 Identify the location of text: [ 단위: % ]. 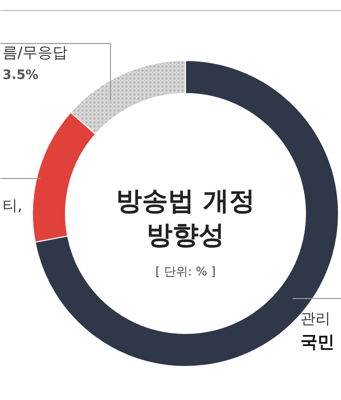
(185, 271).